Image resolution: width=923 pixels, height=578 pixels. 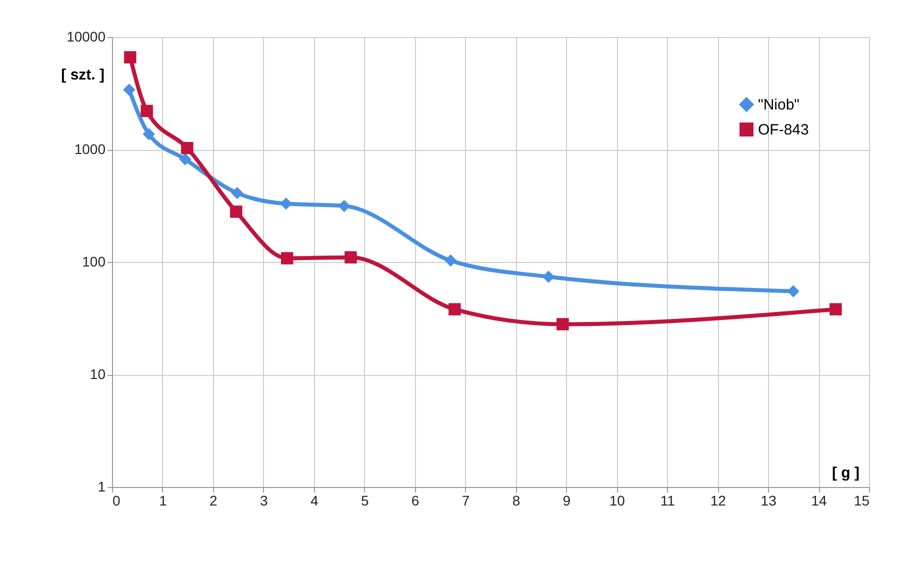 What do you see at coordinates (364, 500) in the screenshot?
I see `x-tick-label: 5` at bounding box center [364, 500].